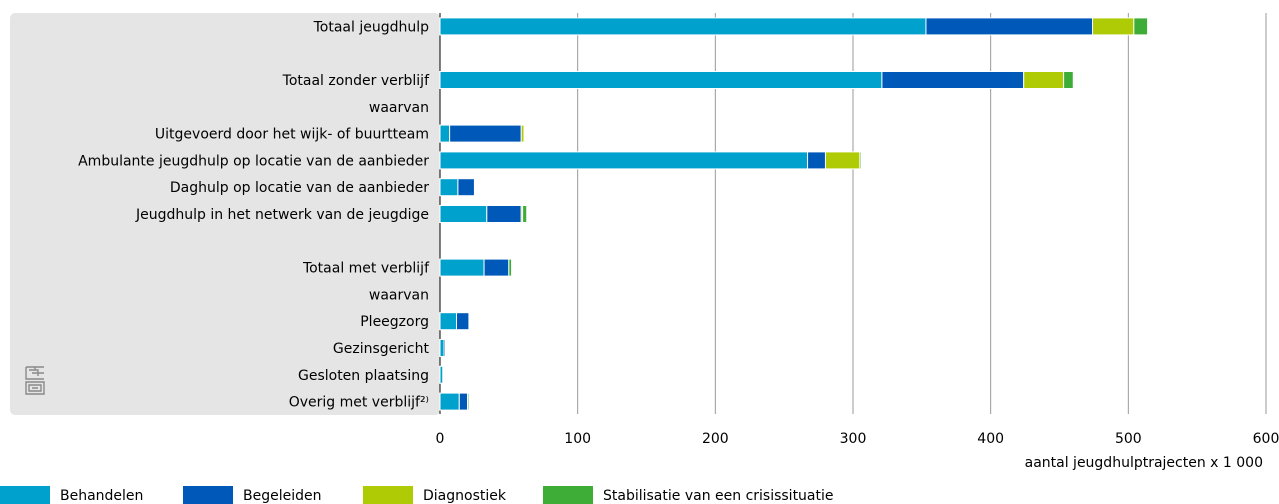 The width and height of the screenshot is (1279, 504). What do you see at coordinates (1266, 439) in the screenshot?
I see `x-tick-label: 600` at bounding box center [1266, 439].